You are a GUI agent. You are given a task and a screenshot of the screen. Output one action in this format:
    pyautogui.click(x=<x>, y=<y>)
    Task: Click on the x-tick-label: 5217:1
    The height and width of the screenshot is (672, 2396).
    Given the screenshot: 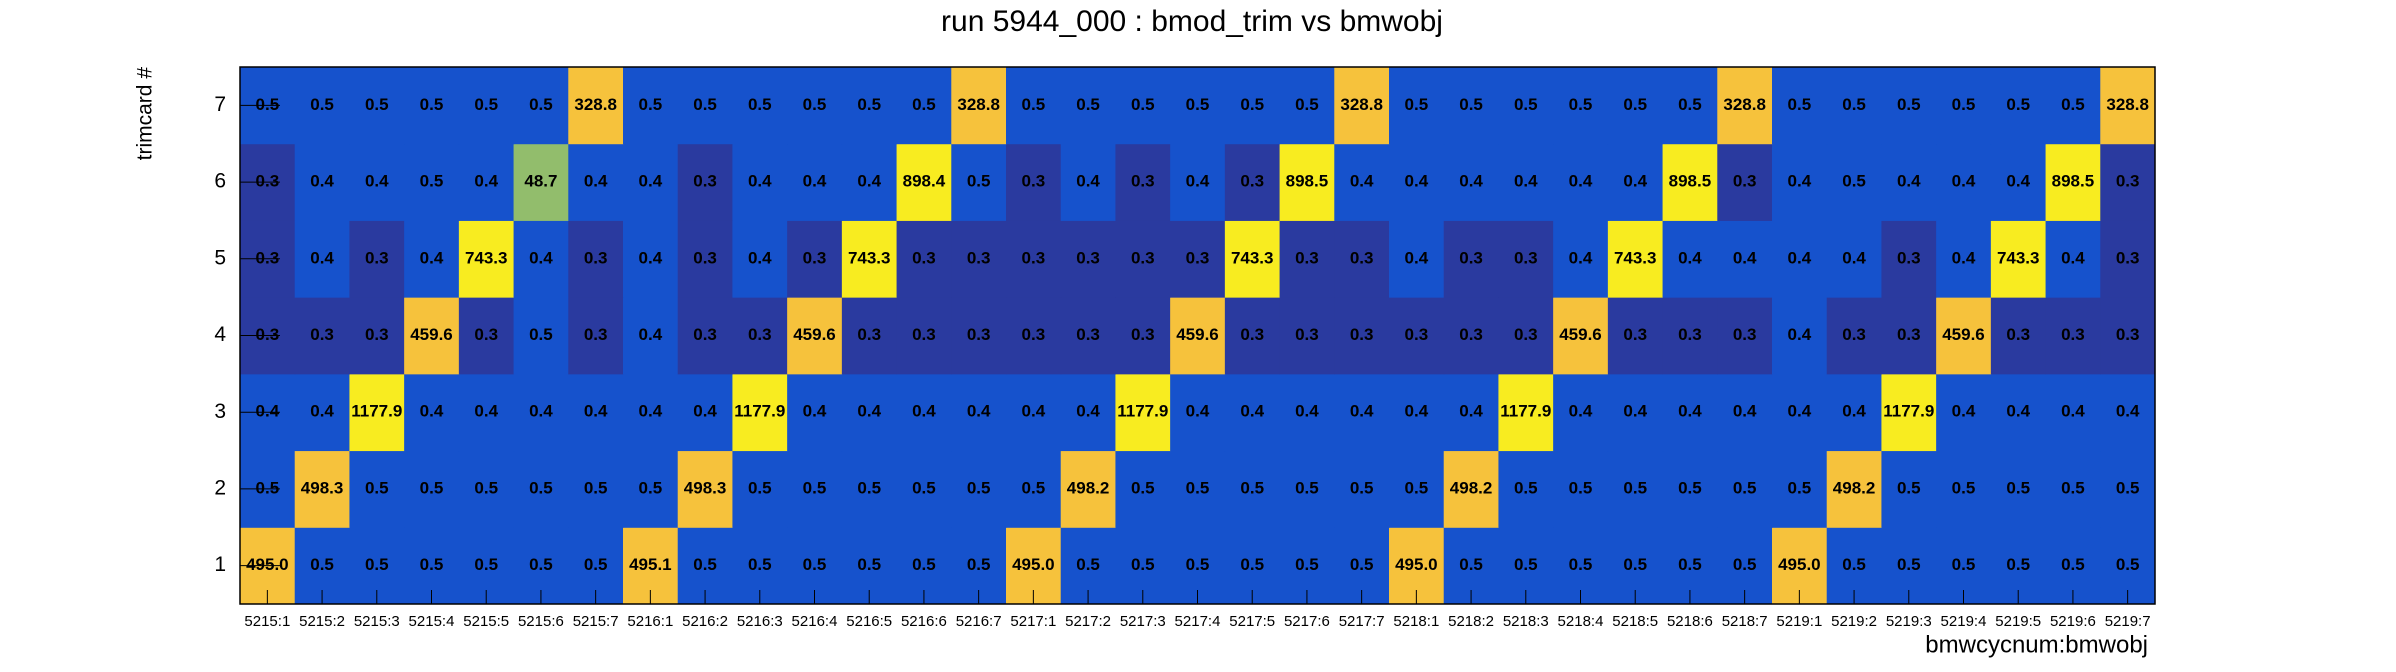 What is the action you would take?
    pyautogui.click(x=1033, y=621)
    